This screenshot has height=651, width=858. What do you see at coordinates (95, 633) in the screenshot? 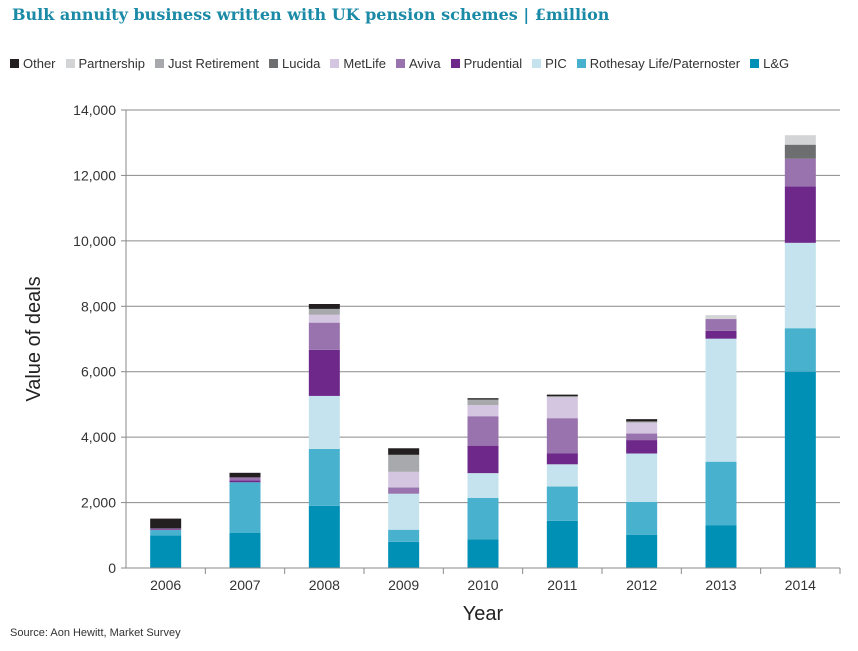
I see `source-note: Source: Aon Hewitt, Market Survey` at bounding box center [95, 633].